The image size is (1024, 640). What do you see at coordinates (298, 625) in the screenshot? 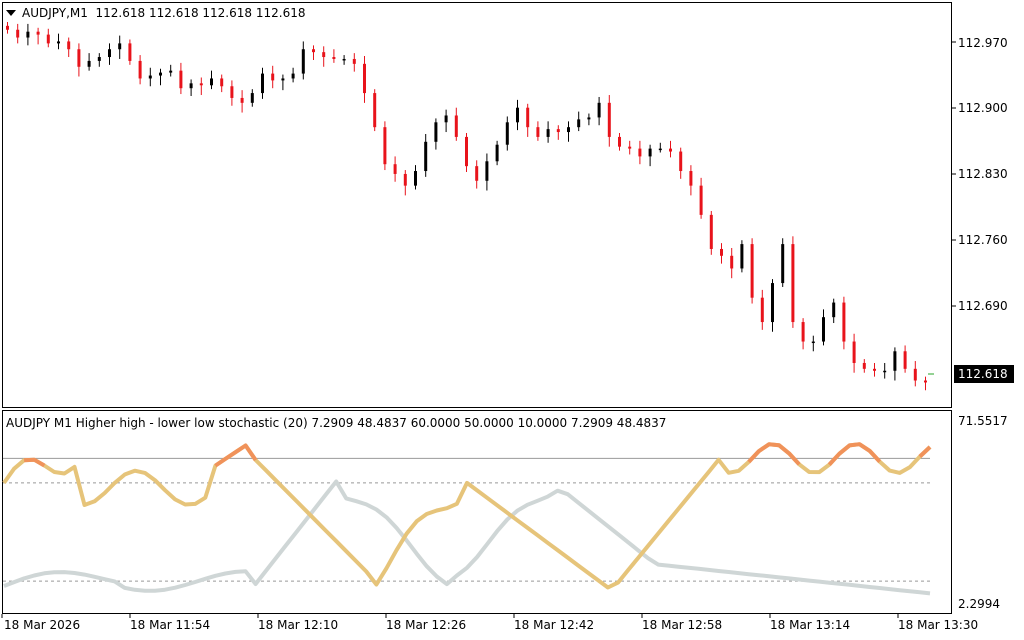
I see `time-label: 18 Mar 12:10` at bounding box center [298, 625].